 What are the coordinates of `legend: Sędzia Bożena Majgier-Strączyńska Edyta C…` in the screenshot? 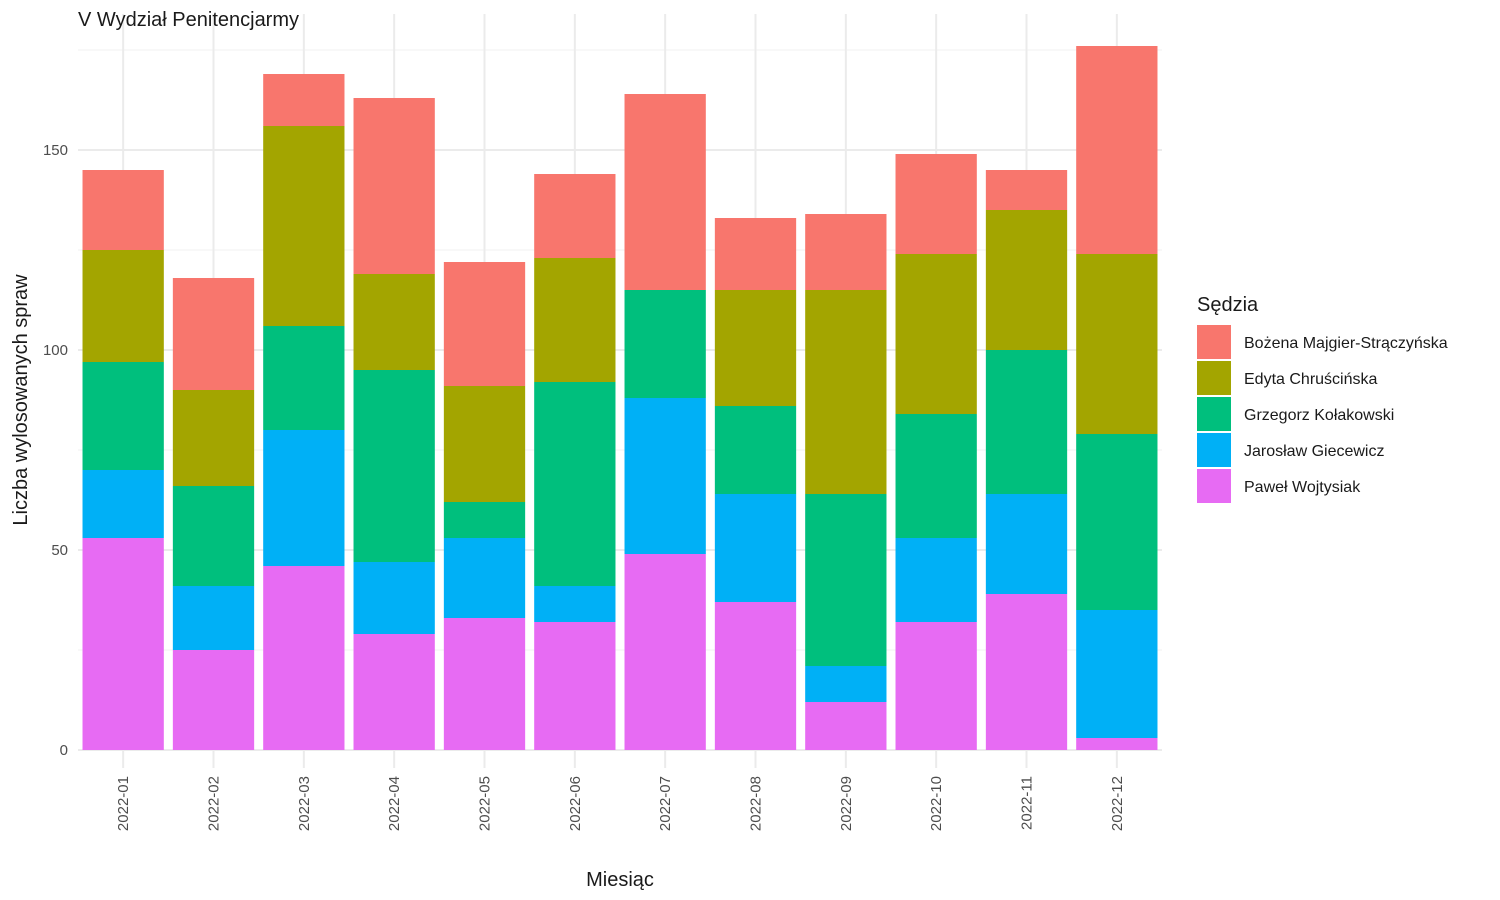 It's located at (1322, 398).